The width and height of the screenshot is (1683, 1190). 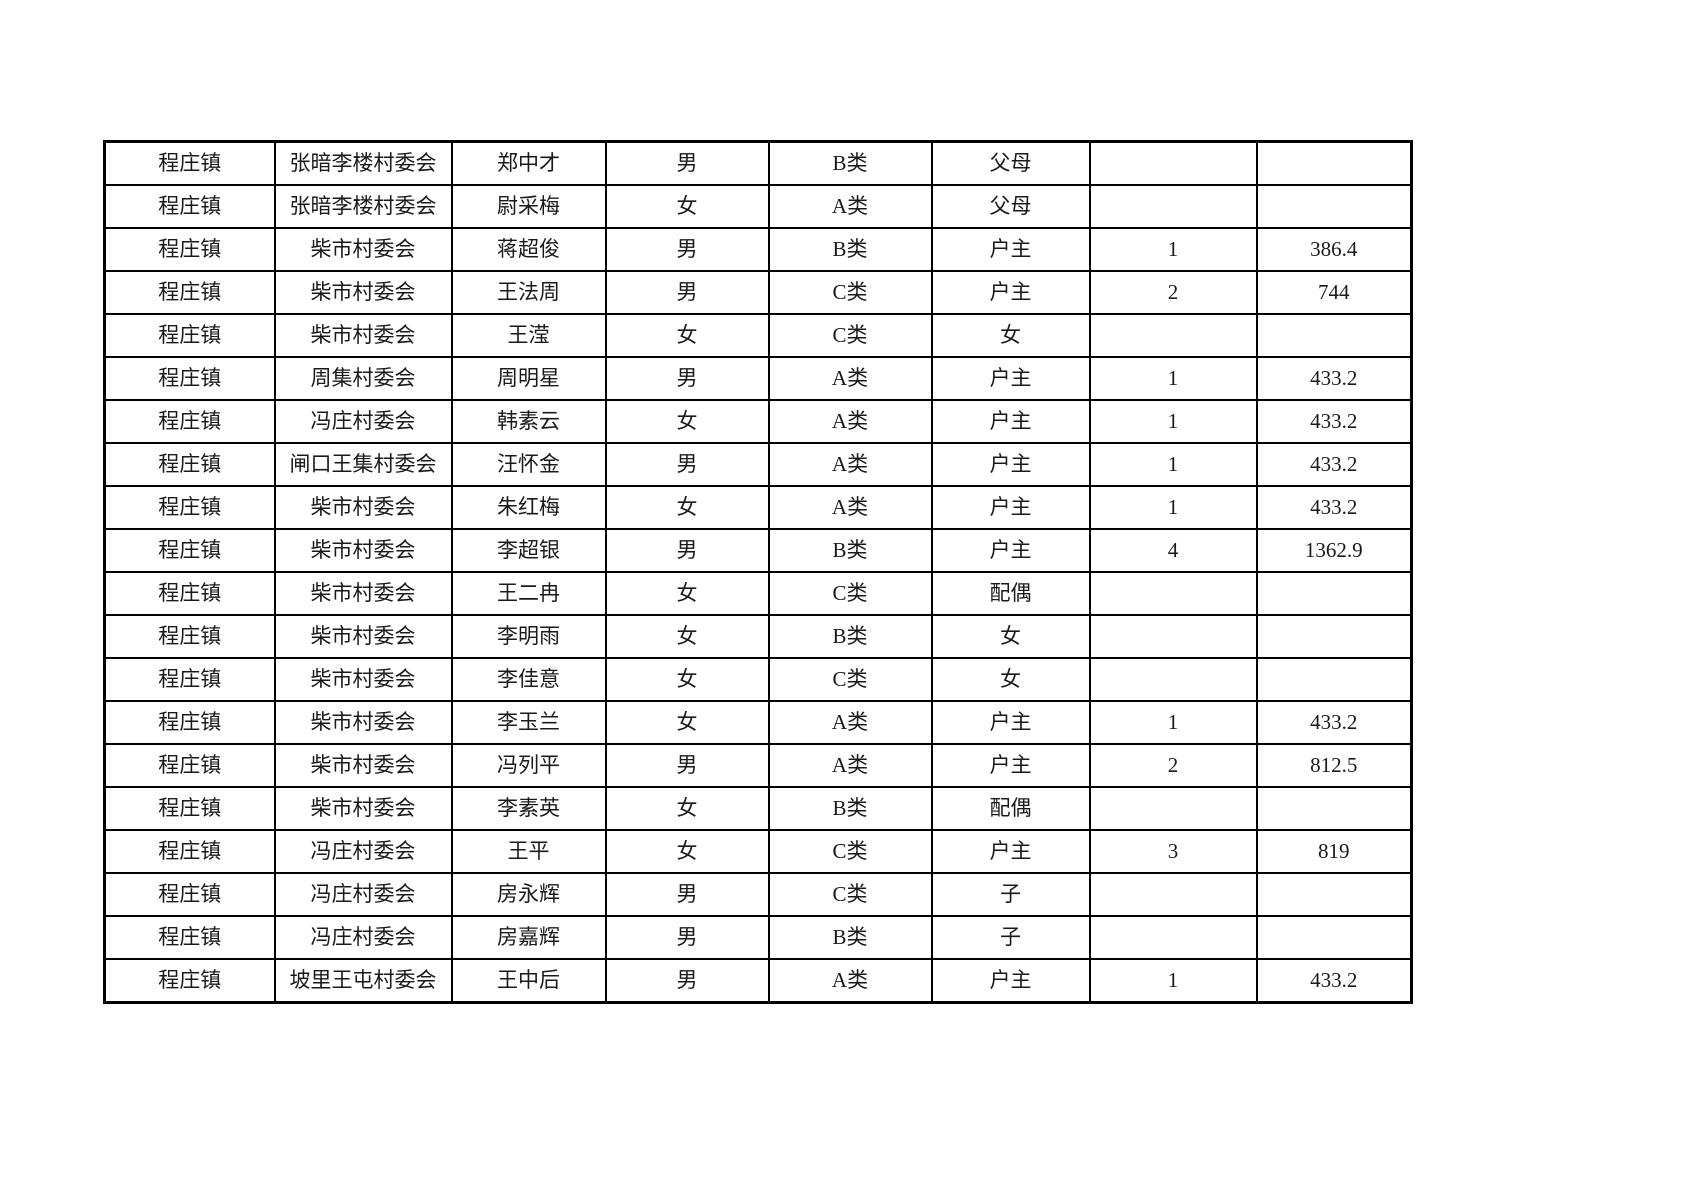 I want to click on cell-person-name: 李明雨, so click(x=528, y=636).